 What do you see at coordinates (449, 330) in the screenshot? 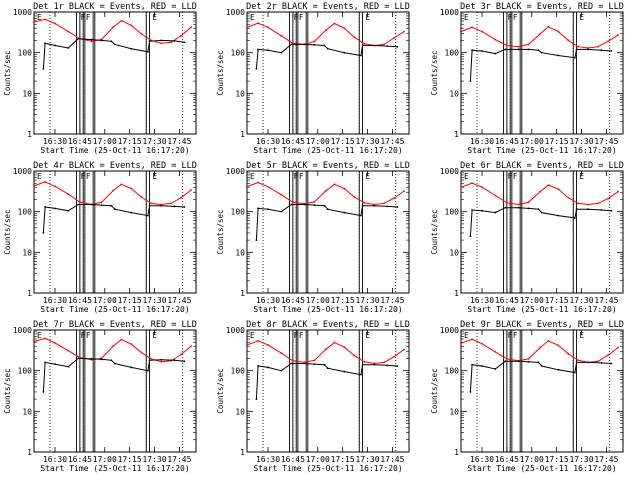
I see `y-tick-label: 1000` at bounding box center [449, 330].